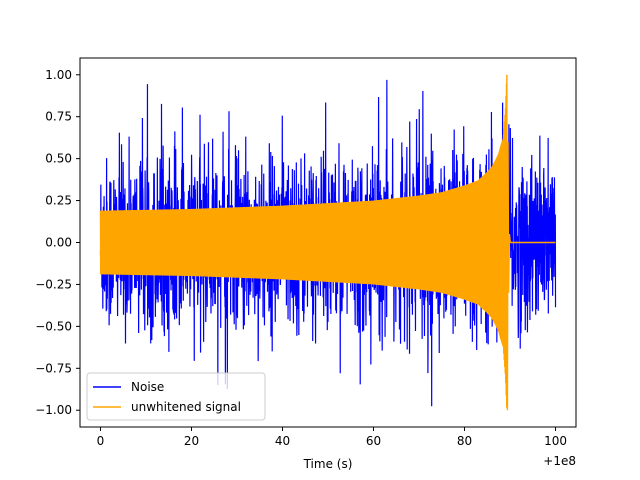  What do you see at coordinates (328, 464) in the screenshot?
I see `x-axis-label: Time (s)` at bounding box center [328, 464].